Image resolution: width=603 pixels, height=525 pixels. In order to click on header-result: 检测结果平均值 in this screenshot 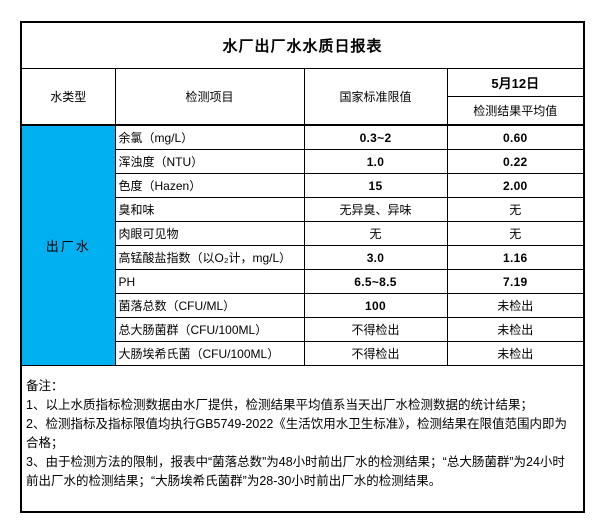, I will do `click(515, 111)`.